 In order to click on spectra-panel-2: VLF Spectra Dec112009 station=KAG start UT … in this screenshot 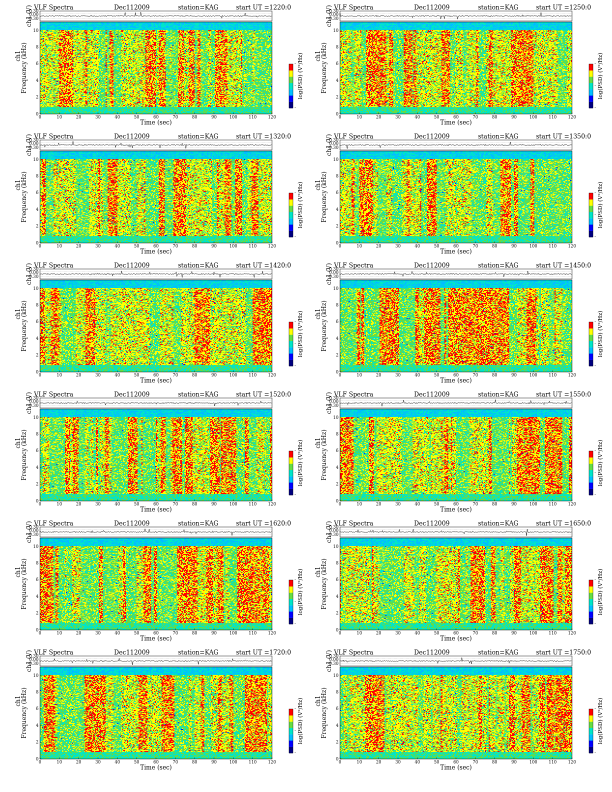, I will do `click(456, 68)`.